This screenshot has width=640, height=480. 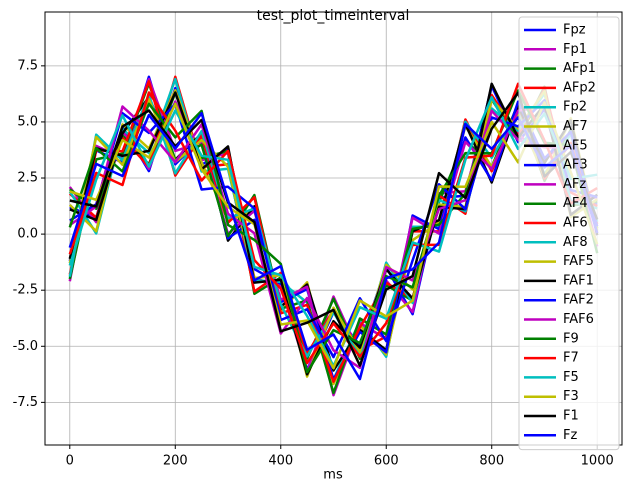 What do you see at coordinates (491, 461) in the screenshot?
I see `x-tick-label: 800` at bounding box center [491, 461].